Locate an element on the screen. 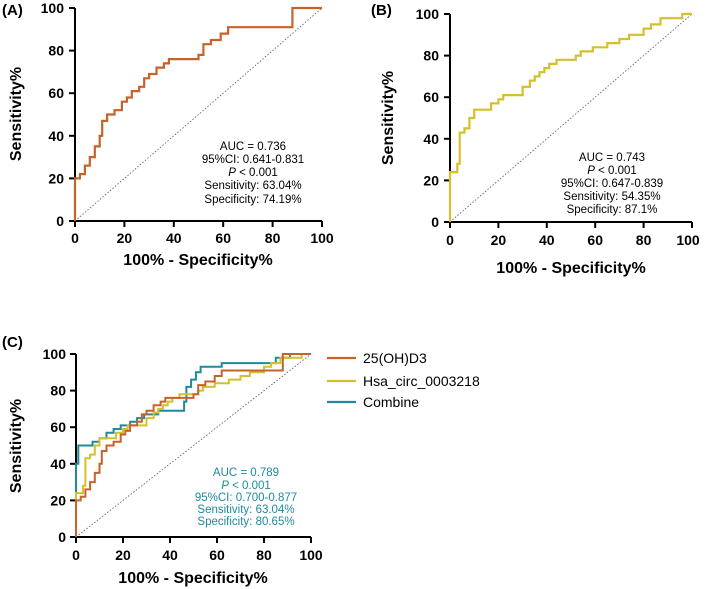 The height and width of the screenshot is (589, 709). legend-label-25ohd3: 25(OH)D3 is located at coordinates (395, 358).